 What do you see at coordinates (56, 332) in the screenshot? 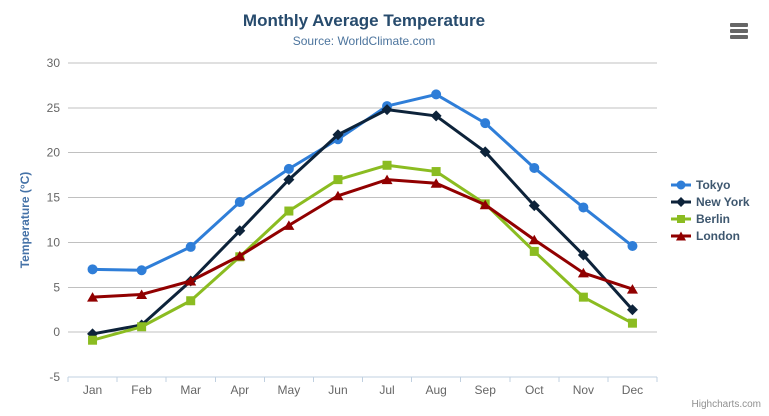
I see `y-axis-label: 0` at bounding box center [56, 332].